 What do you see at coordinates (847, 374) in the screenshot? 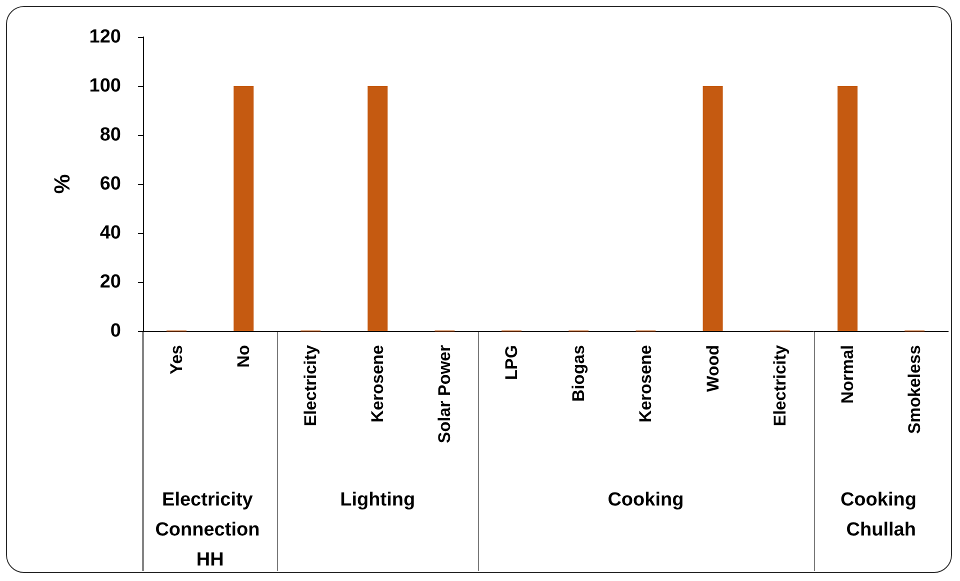
I see `x-tick-label: Normal` at bounding box center [847, 374].